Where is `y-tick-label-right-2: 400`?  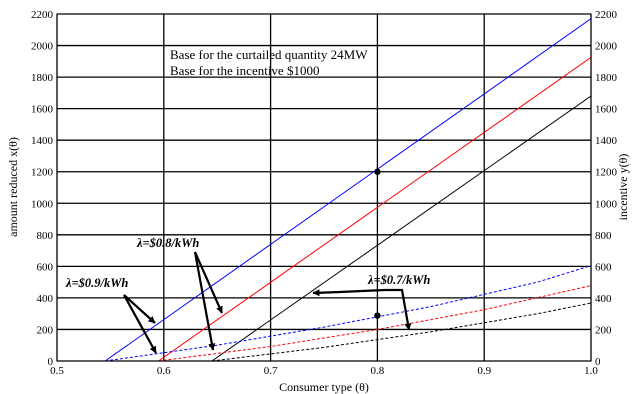
y-tick-label-right-2: 400 is located at coordinates (603, 299).